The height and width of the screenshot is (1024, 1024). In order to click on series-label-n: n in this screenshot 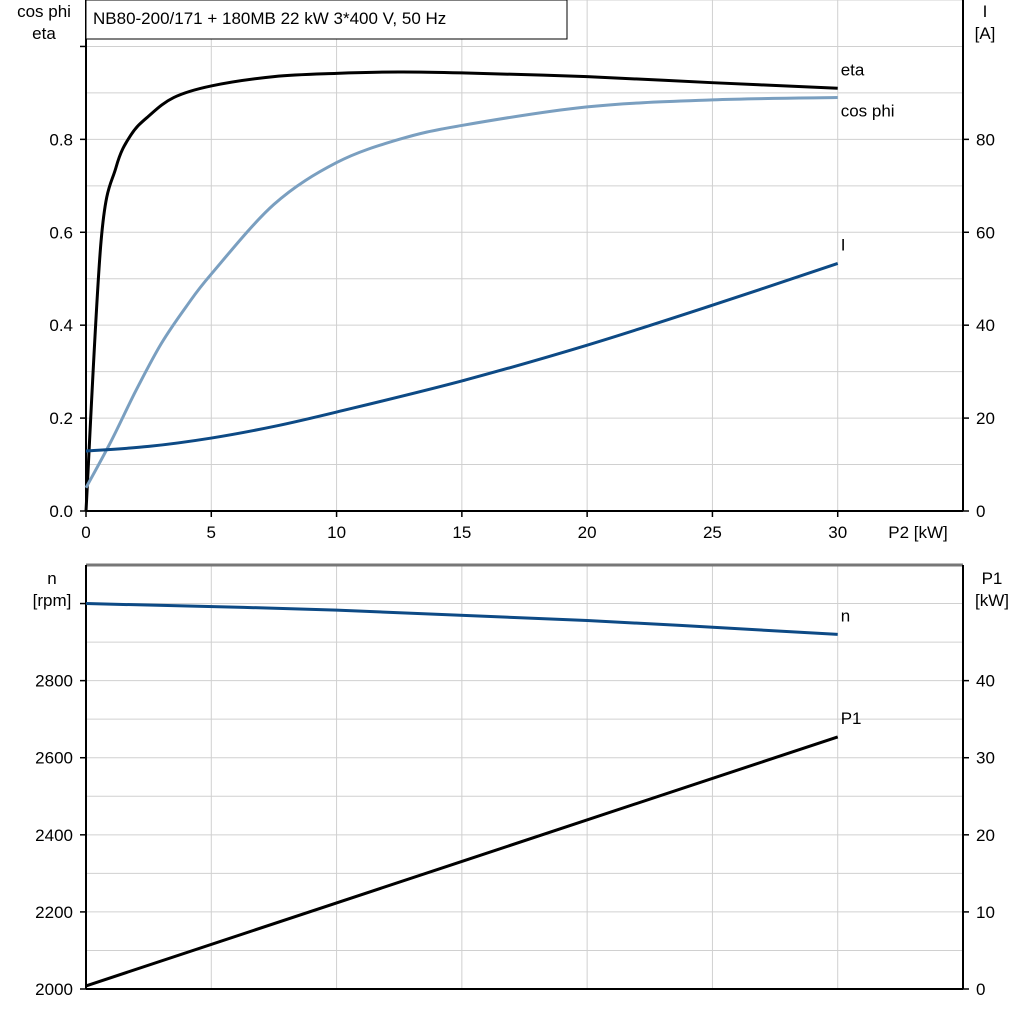, I will do `click(845, 615)`.